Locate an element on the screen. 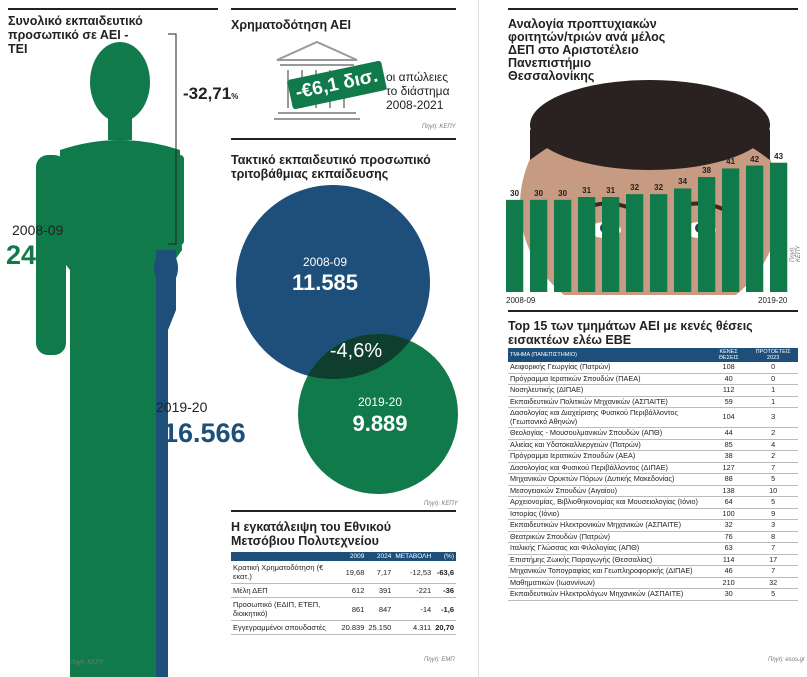 The width and height of the screenshot is (807, 677). table-cell: Επιστήμης Ζωικής Παραγωγής (Θεσσαλίας) is located at coordinates (608, 560).